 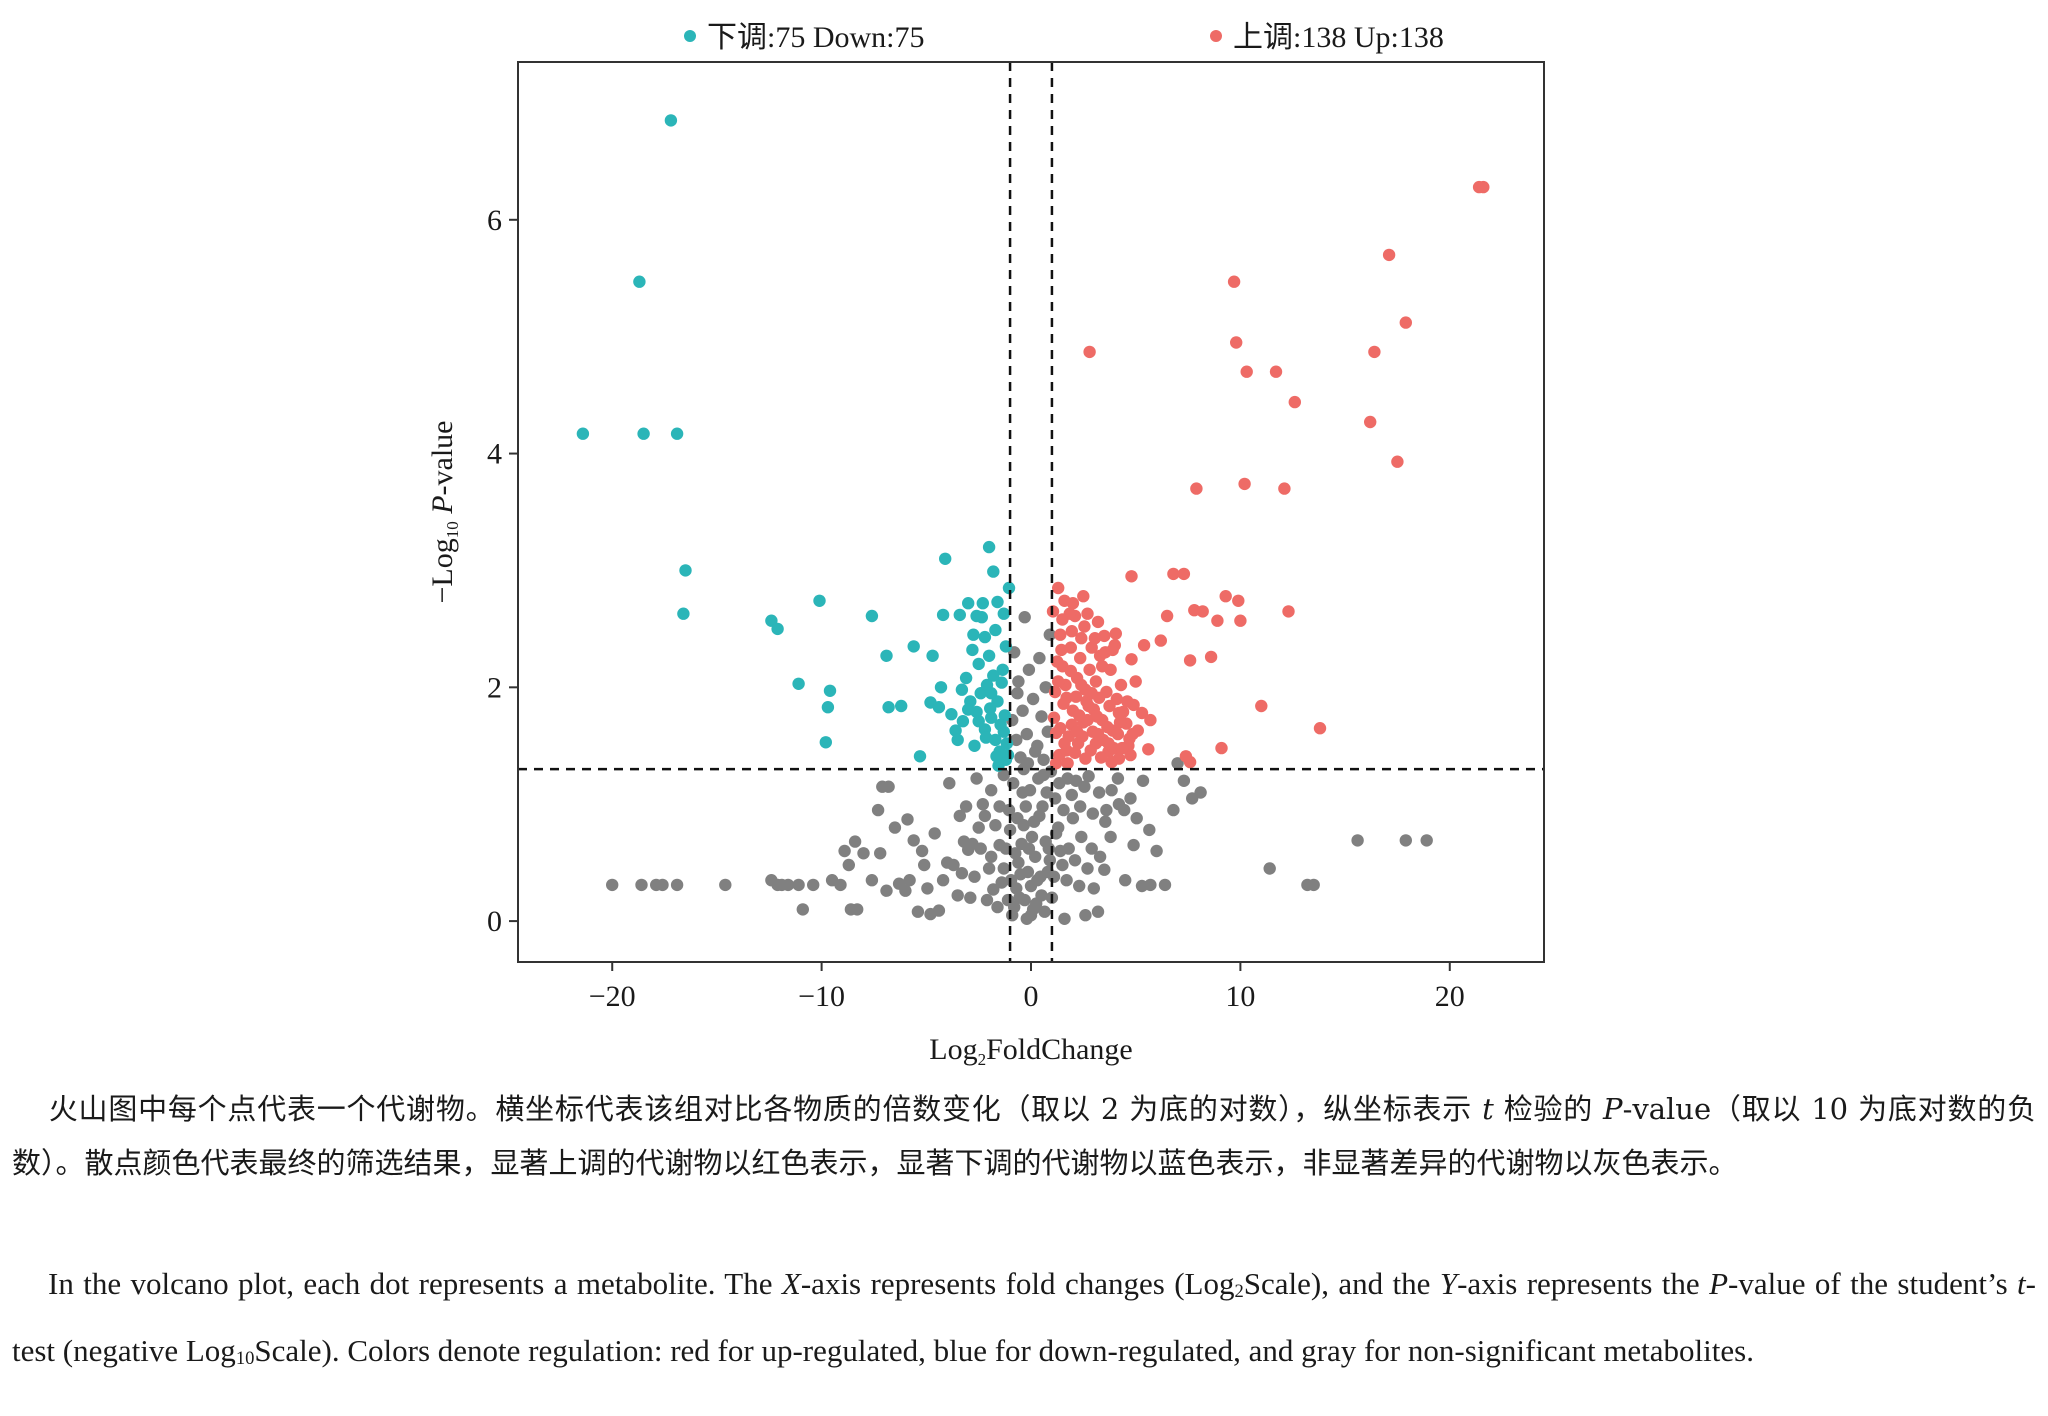 What do you see at coordinates (1031, 1051) in the screenshot?
I see `x-axis-label: Log2FoldChange` at bounding box center [1031, 1051].